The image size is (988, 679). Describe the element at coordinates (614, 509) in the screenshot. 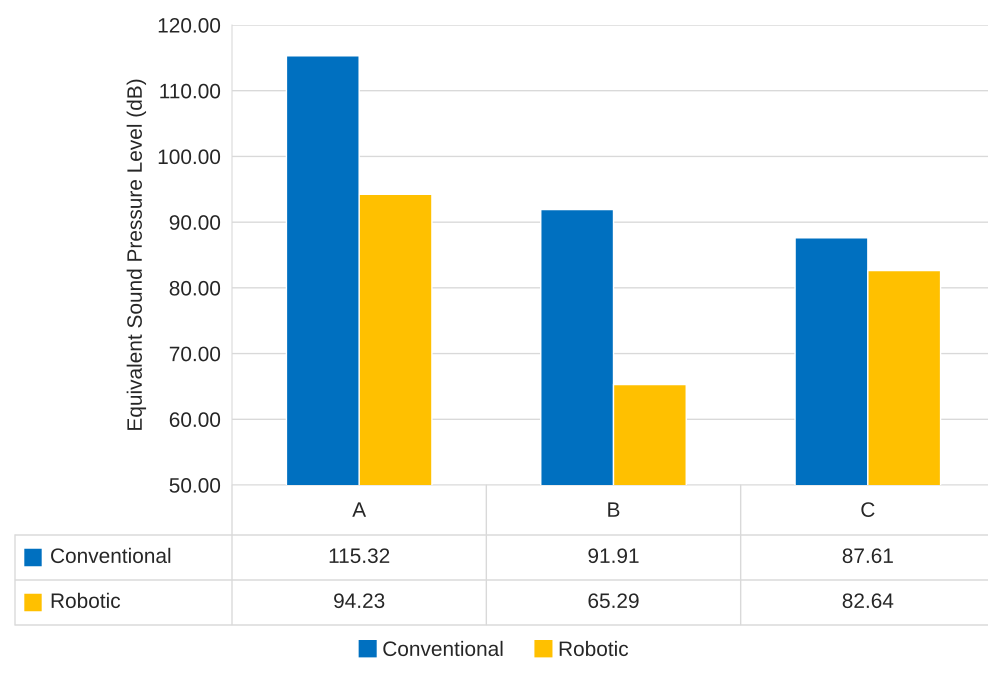

I see `x-tick-label: B` at that location.